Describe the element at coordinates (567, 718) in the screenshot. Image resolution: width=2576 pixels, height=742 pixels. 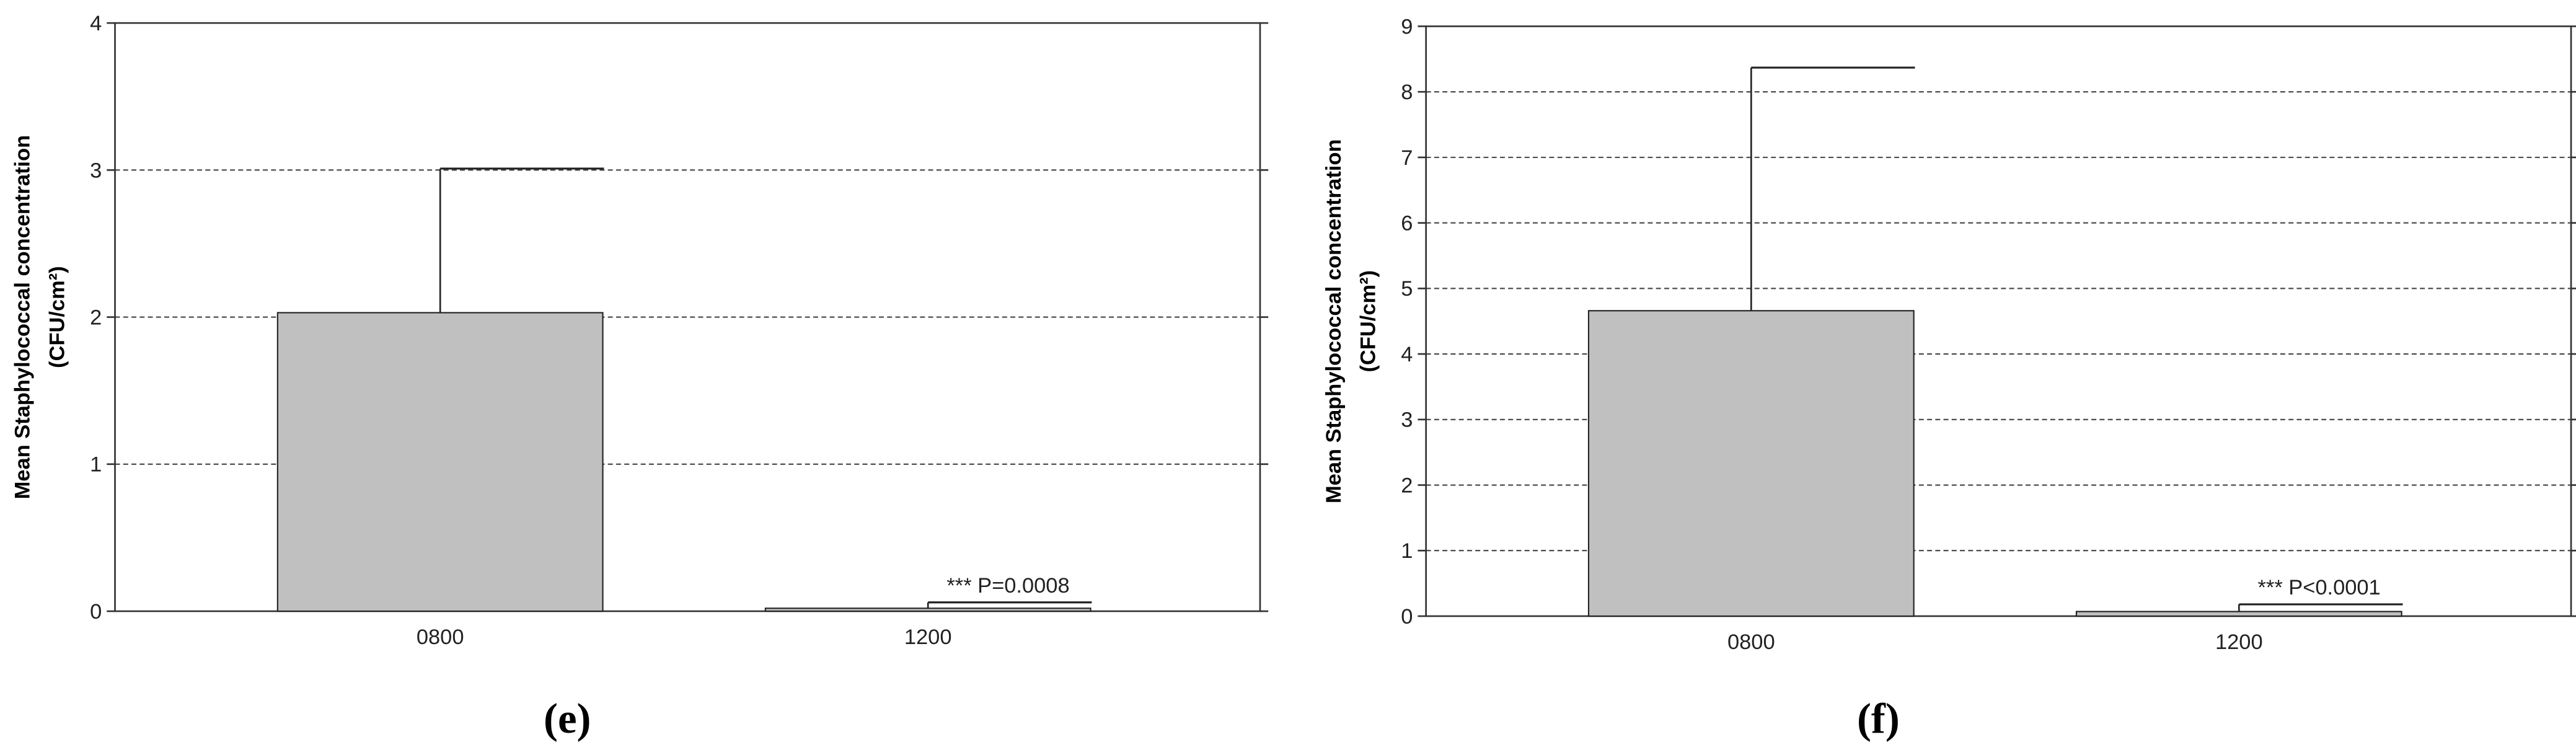
I see `panel-label: (e)` at that location.